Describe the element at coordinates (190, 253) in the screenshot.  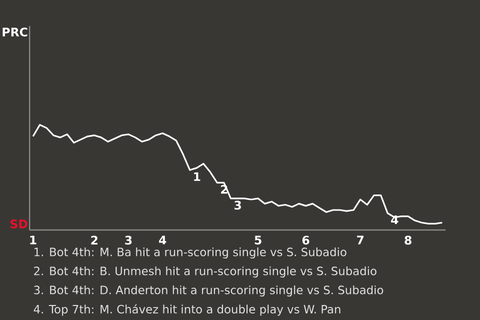
I see `text: 1. Bot 4th: M. Ba hit a run-scoring single vs S. Subadio` at that location.